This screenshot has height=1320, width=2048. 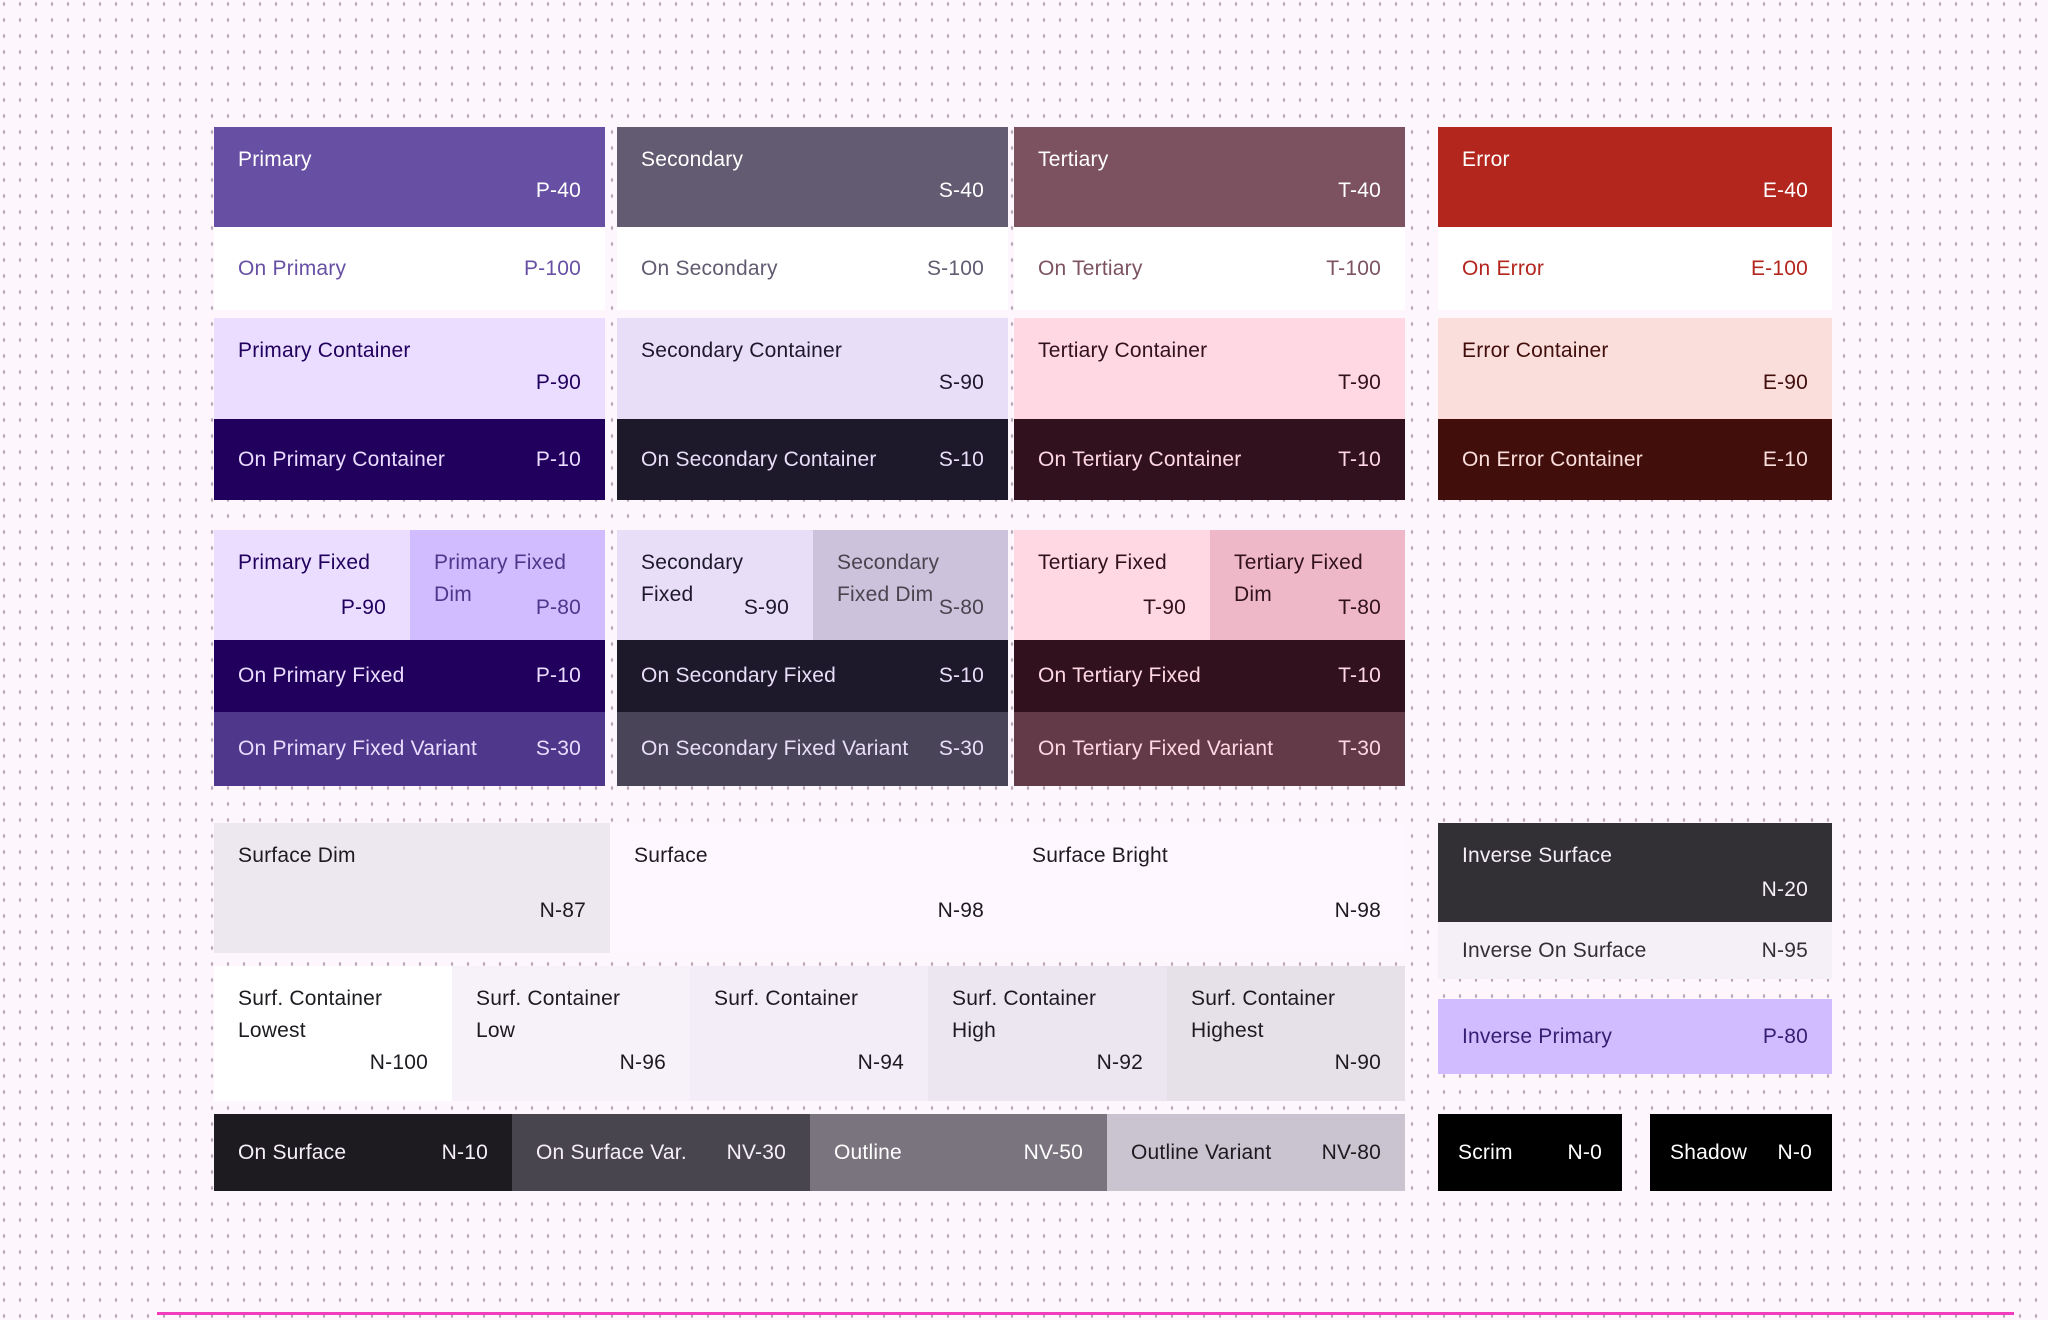 I want to click on swatch-tone-value: N-92, so click(x=1119, y=1062).